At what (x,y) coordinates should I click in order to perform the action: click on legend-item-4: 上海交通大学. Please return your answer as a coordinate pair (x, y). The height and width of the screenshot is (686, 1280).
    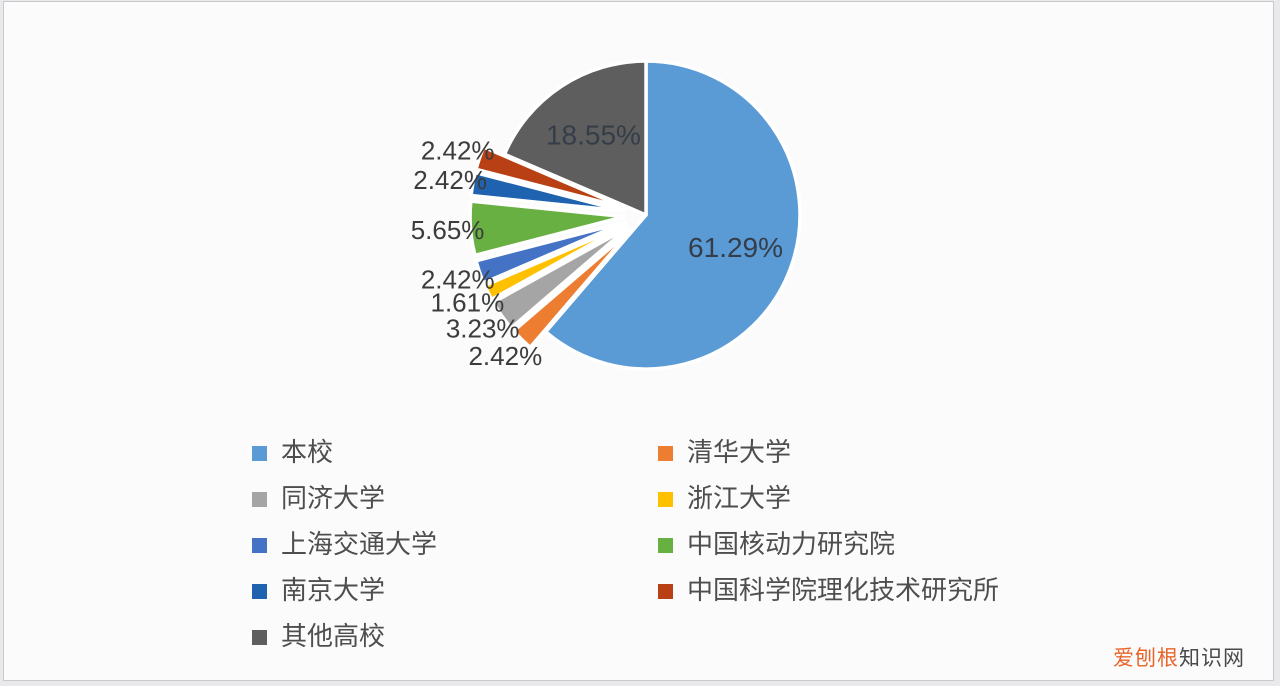
    Looking at the image, I should click on (455, 545).